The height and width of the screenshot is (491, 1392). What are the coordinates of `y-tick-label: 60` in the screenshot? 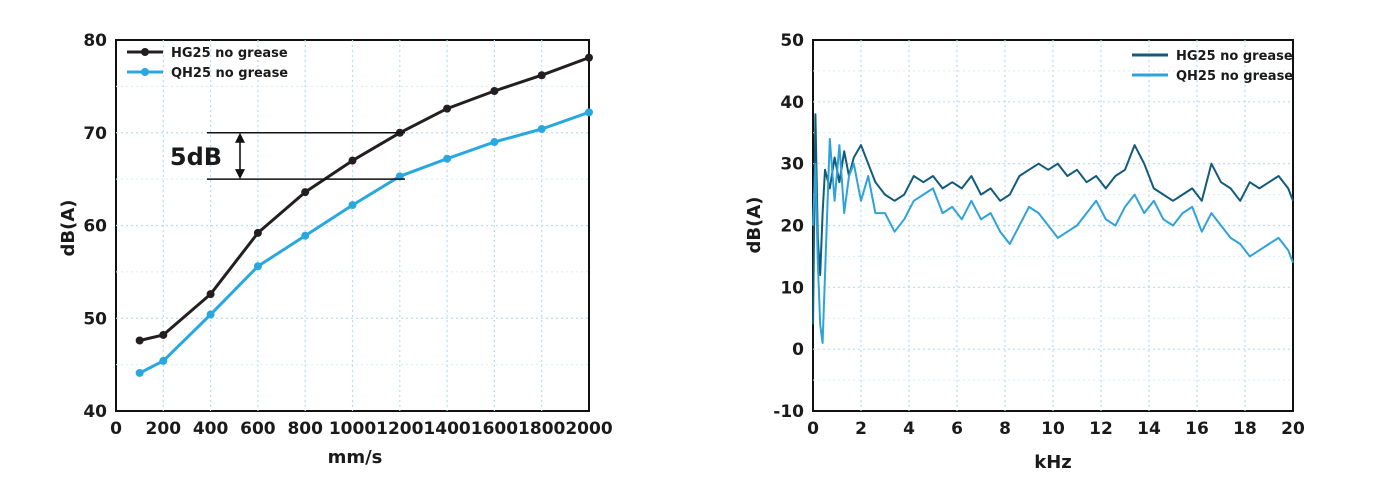 It's located at (95, 227).